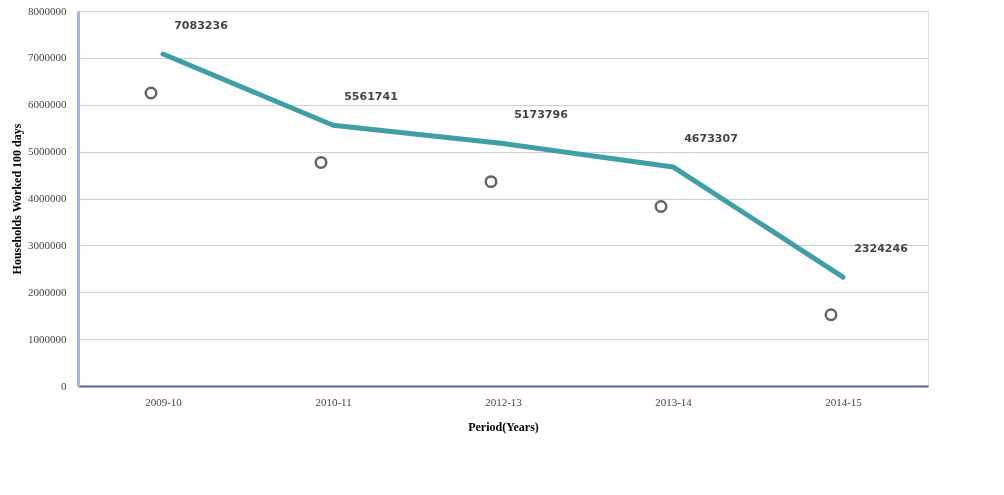 Image resolution: width=1004 pixels, height=495 pixels. Describe the element at coordinates (47, 244) in the screenshot. I see `y-tick-label: 3000000` at that location.